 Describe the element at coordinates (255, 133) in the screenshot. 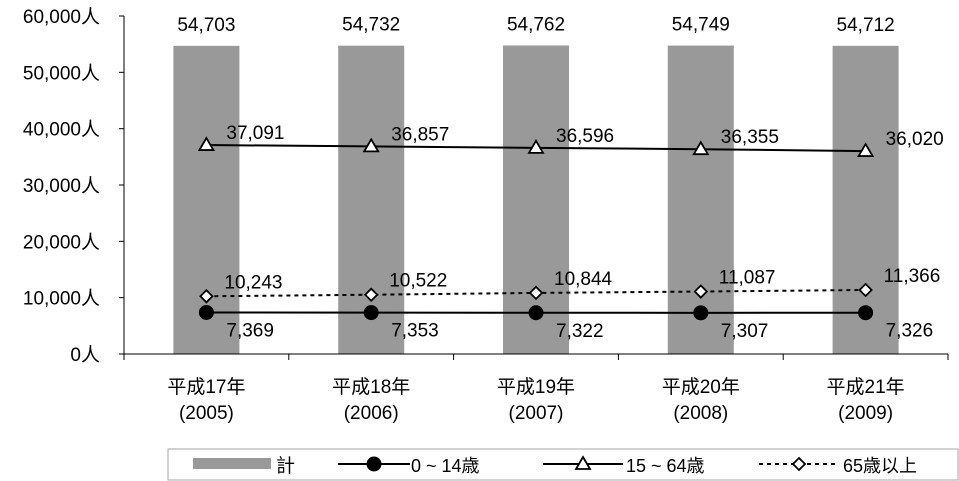

I see `data-label: 37,091` at that location.